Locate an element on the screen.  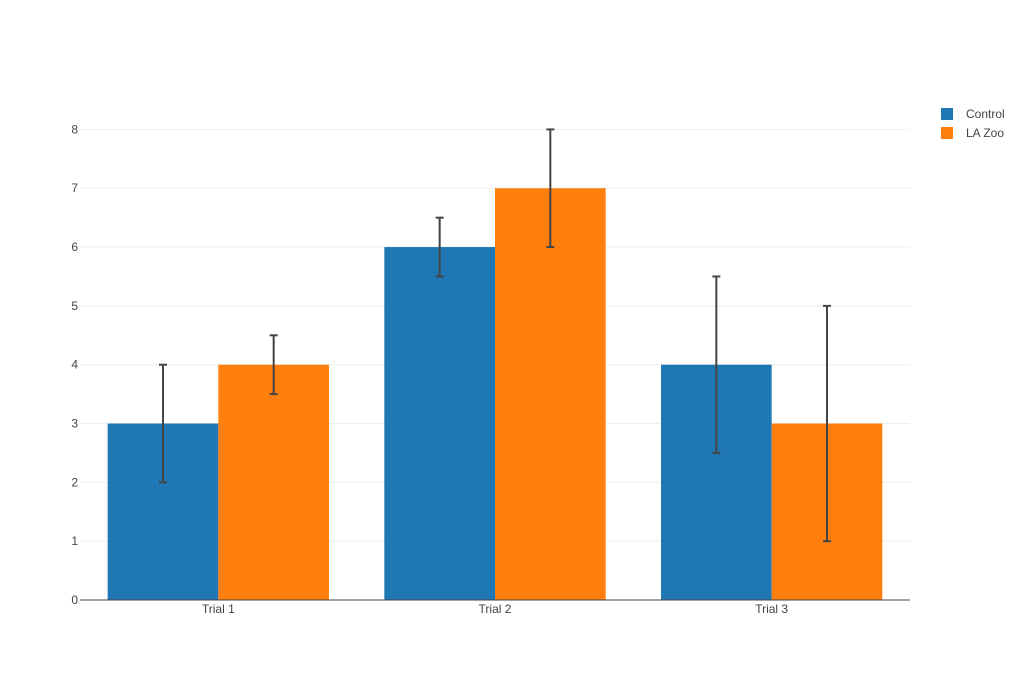
y-tick-label: 4 is located at coordinates (74, 365).